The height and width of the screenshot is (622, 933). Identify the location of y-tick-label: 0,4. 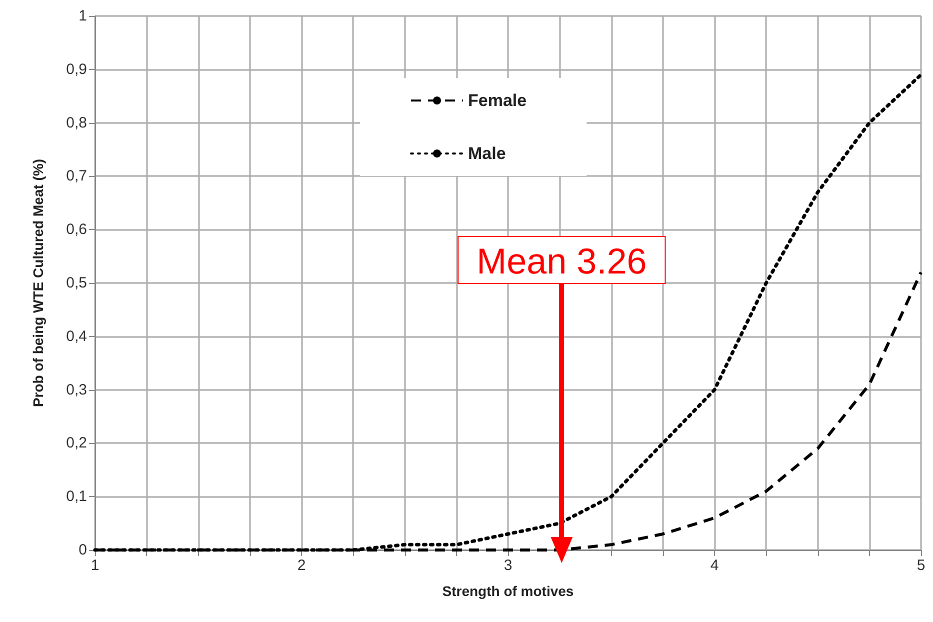
(76, 336).